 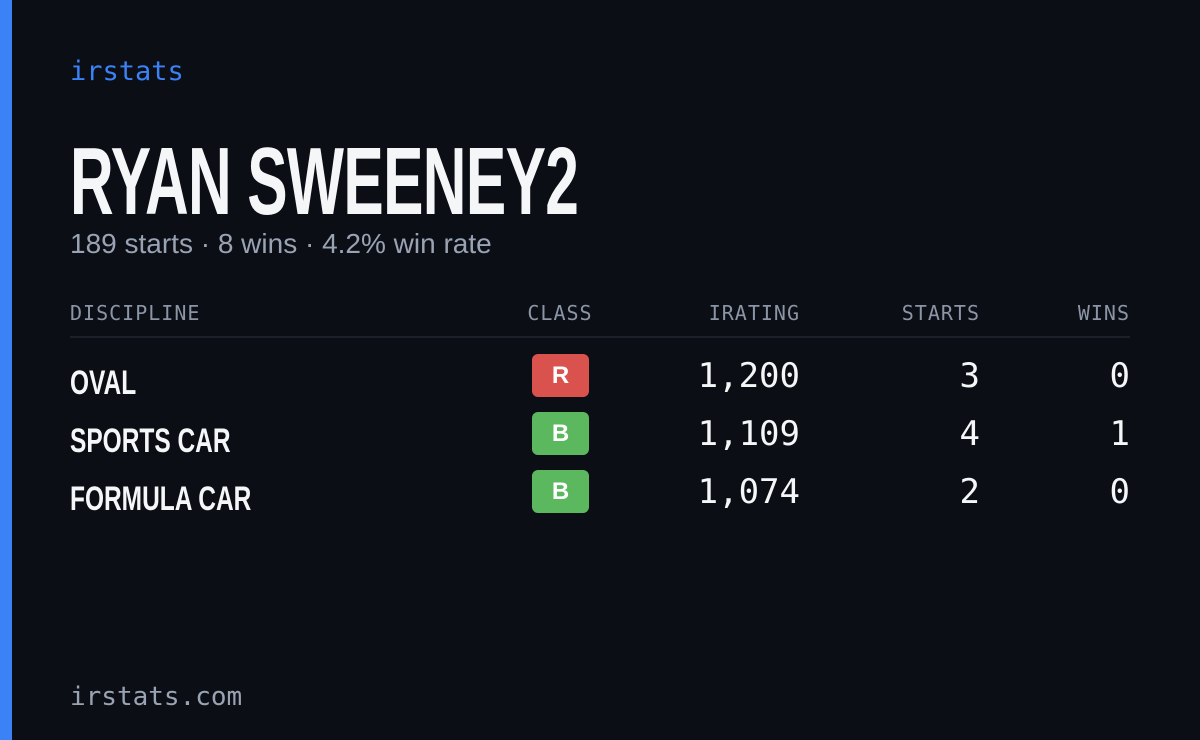 What do you see at coordinates (161, 499) in the screenshot?
I see `discipline: FORMULA CAR` at bounding box center [161, 499].